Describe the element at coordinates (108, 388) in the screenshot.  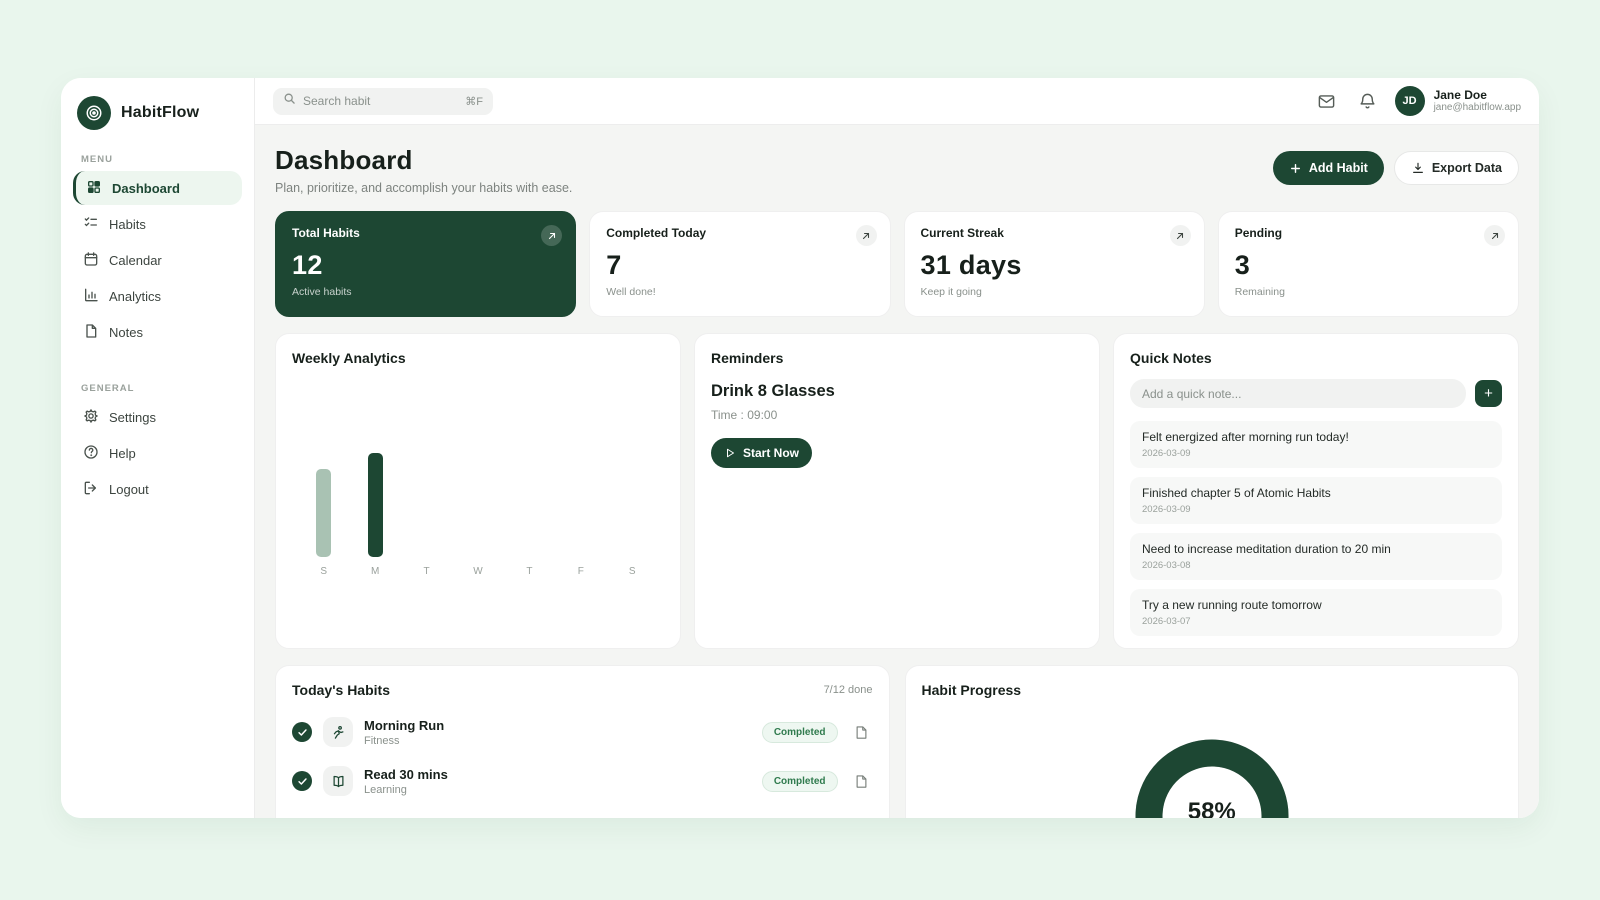
I see `sidebar-section-general: GENERAL` at that location.